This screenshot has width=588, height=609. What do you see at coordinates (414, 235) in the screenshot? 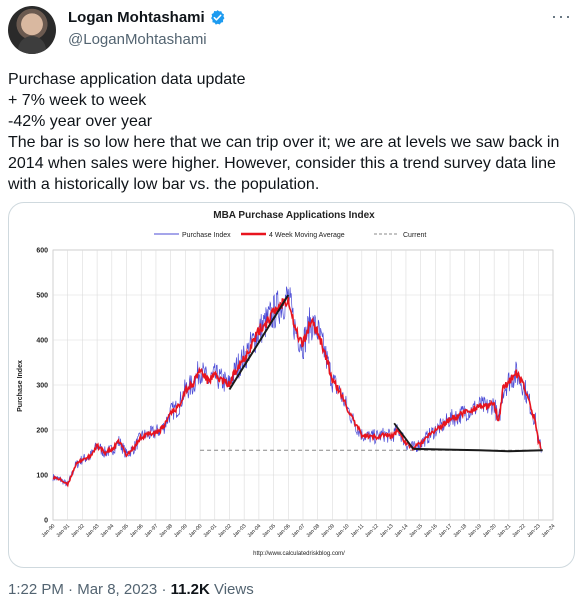
I see `legend-label-current: Current` at bounding box center [414, 235].